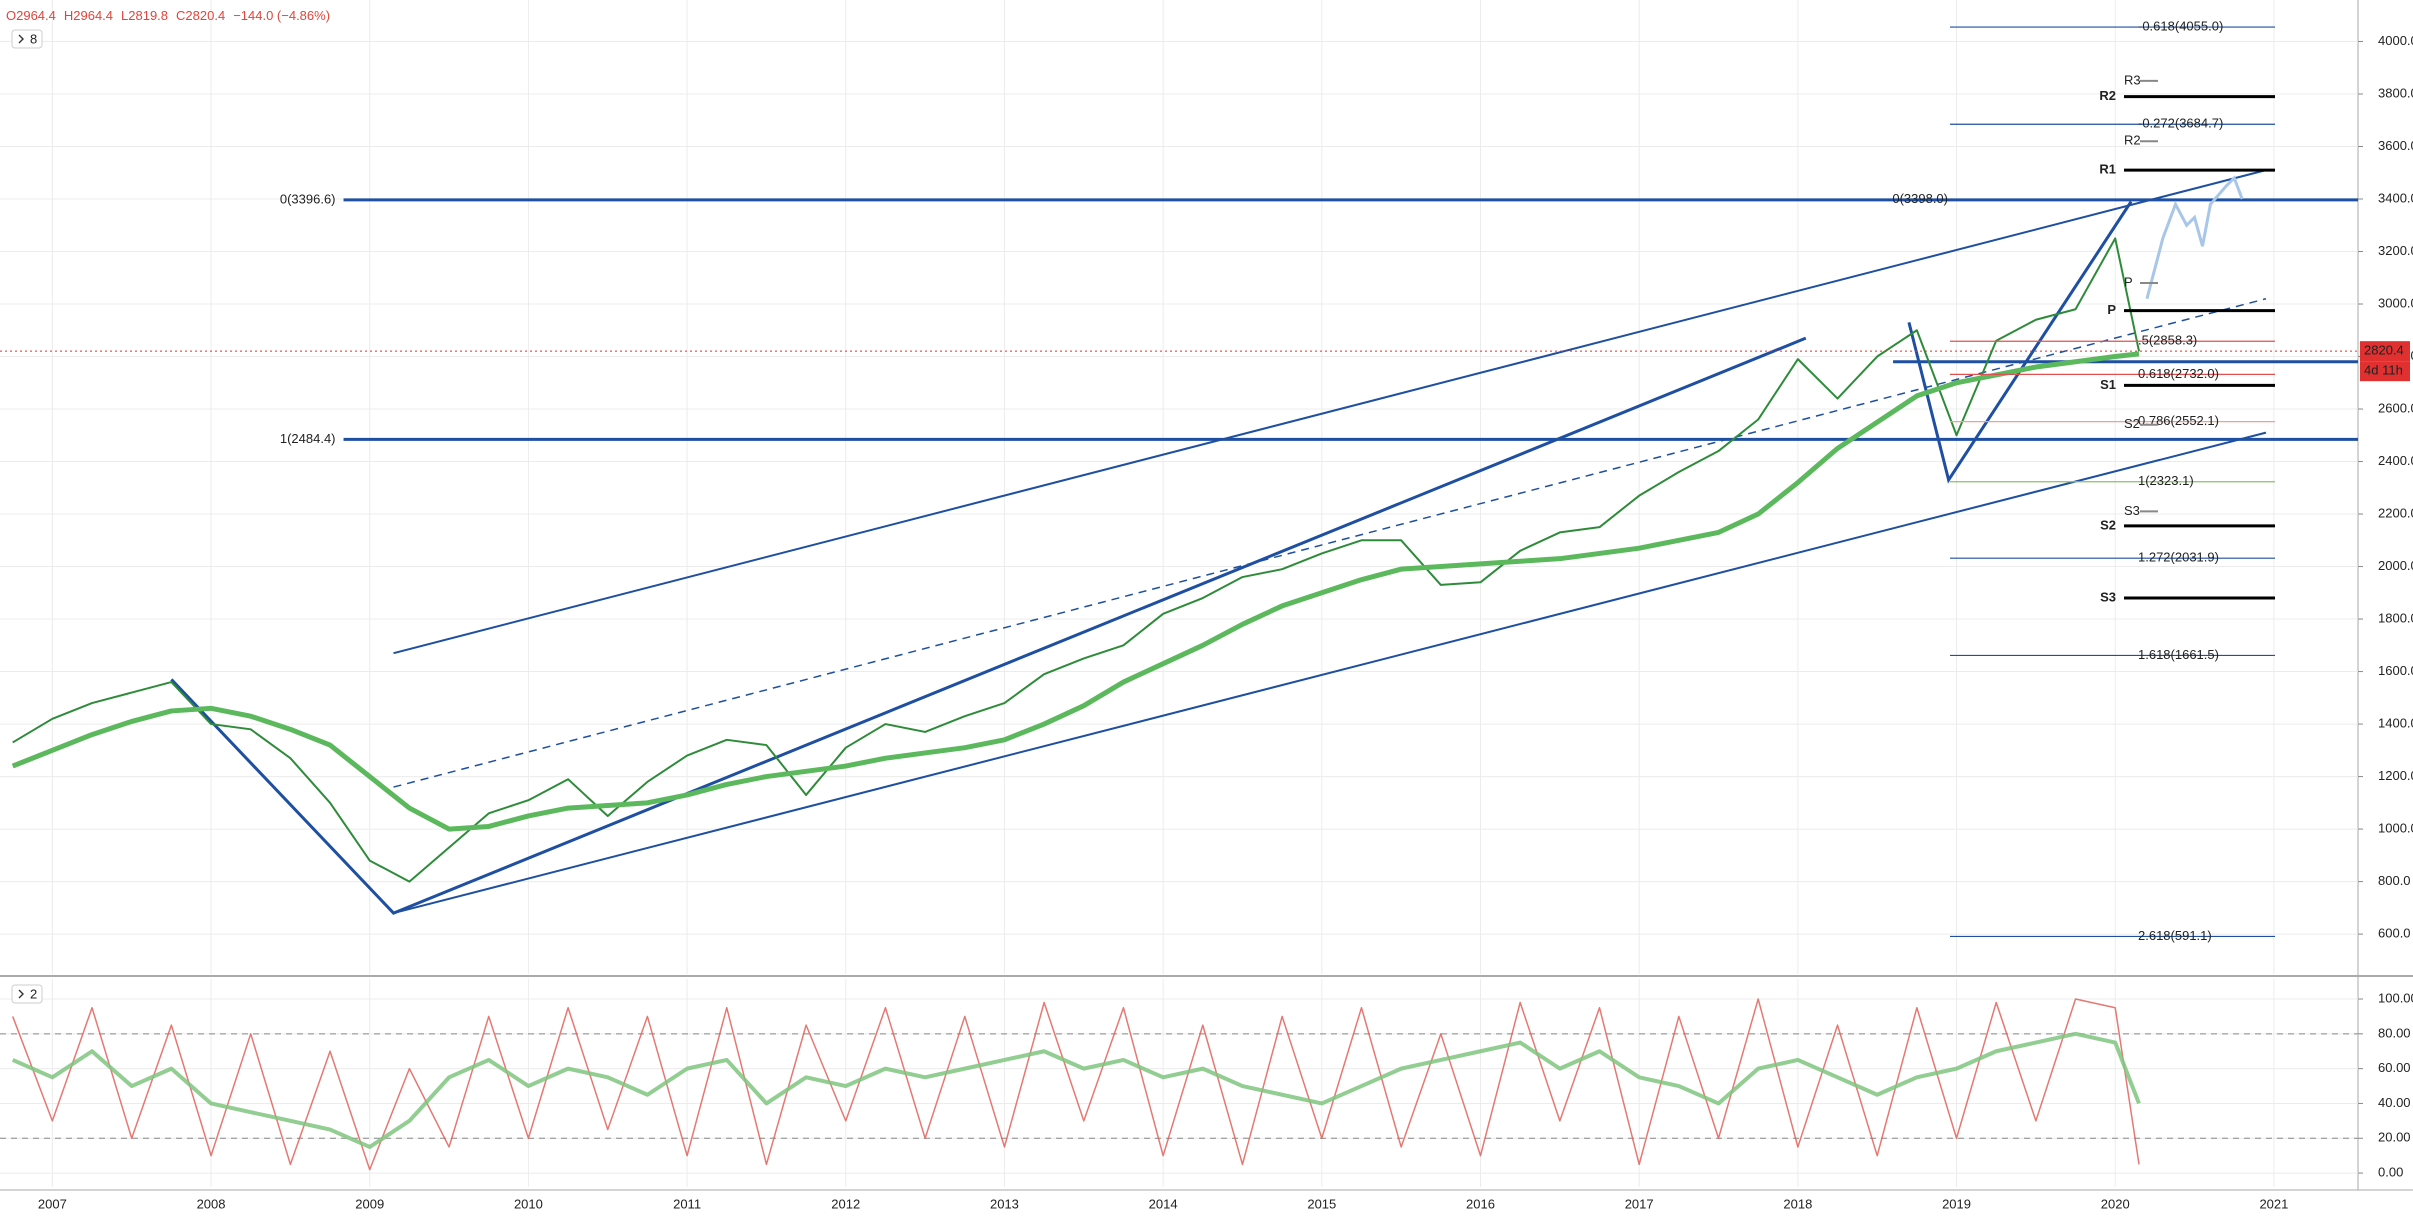 The image size is (2413, 1218). What do you see at coordinates (2166, 480) in the screenshot?
I see `fib-label: 1(2323.1)` at bounding box center [2166, 480].